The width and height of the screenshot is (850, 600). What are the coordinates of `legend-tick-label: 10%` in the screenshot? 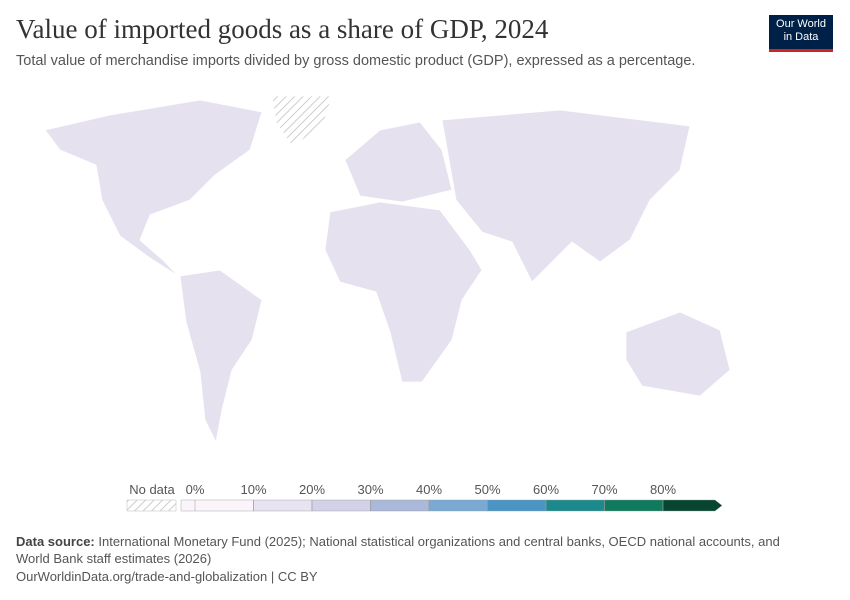 It's located at (253, 489).